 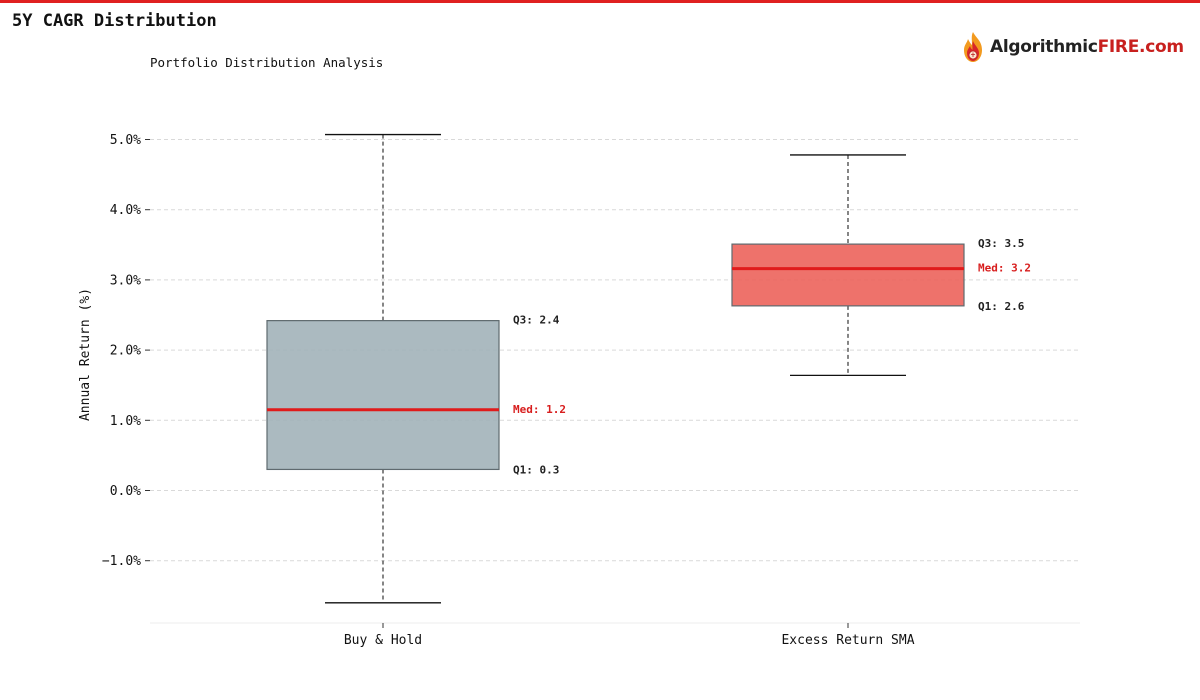 I want to click on y-tick-label: 2.0%, so click(x=125, y=351).